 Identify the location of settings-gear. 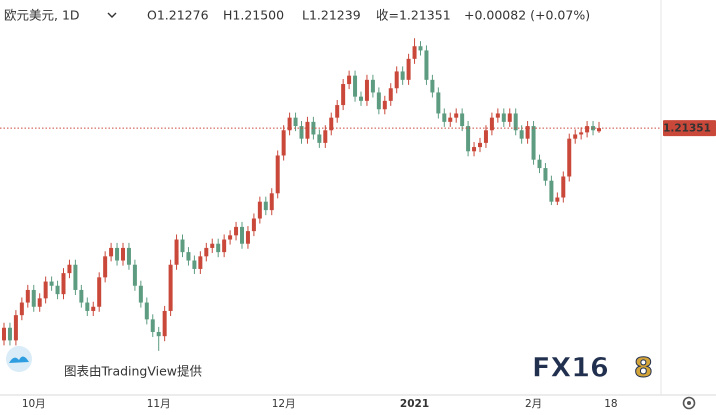
(689, 403).